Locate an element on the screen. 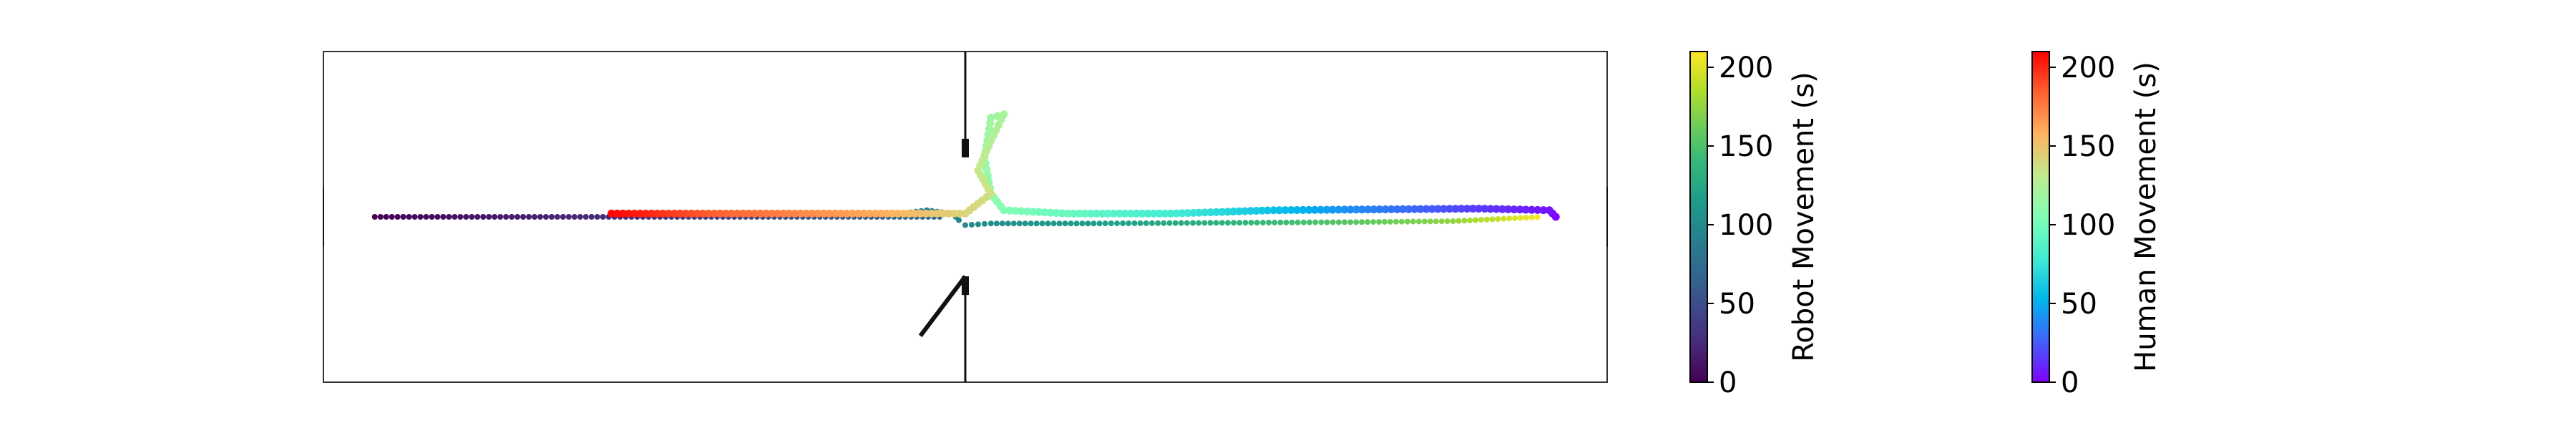  colorbar-human-label: Human Movement (s) is located at coordinates (2145, 217).